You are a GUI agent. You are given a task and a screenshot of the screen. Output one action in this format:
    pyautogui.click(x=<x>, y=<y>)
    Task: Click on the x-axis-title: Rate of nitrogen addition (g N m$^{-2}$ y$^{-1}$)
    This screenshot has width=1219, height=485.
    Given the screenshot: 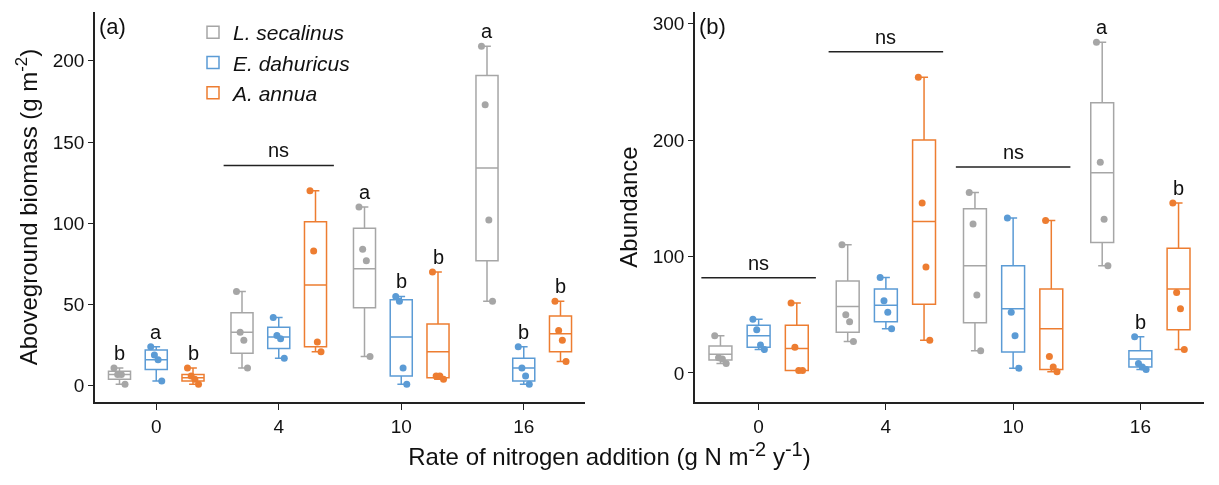 What is the action you would take?
    pyautogui.click(x=609, y=454)
    